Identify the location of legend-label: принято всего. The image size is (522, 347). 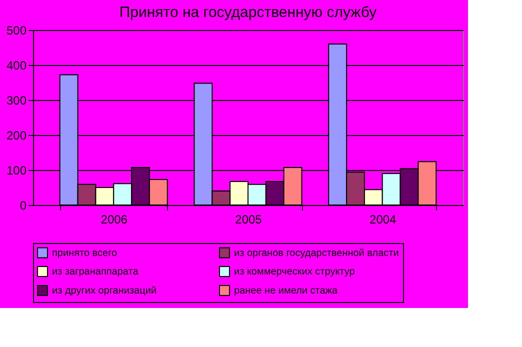
(85, 253).